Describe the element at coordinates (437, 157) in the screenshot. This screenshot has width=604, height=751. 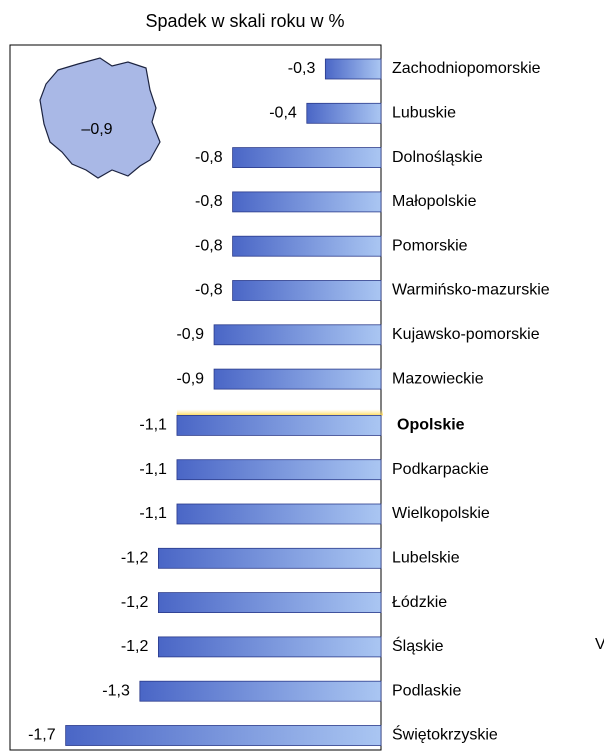
I see `category-label: Dolnośląskie` at that location.